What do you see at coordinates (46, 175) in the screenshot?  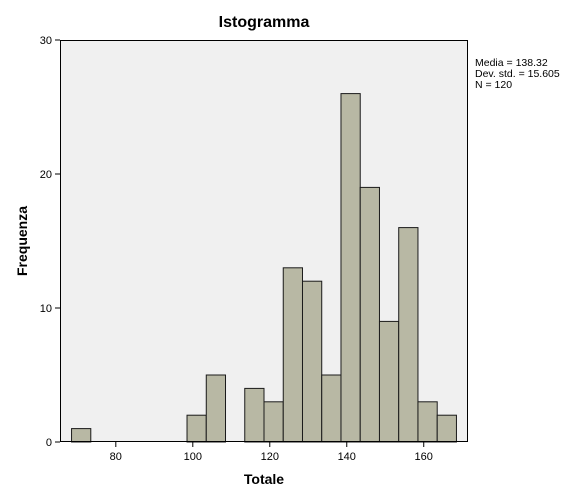 I see `y-tick-label: 20` at bounding box center [46, 175].